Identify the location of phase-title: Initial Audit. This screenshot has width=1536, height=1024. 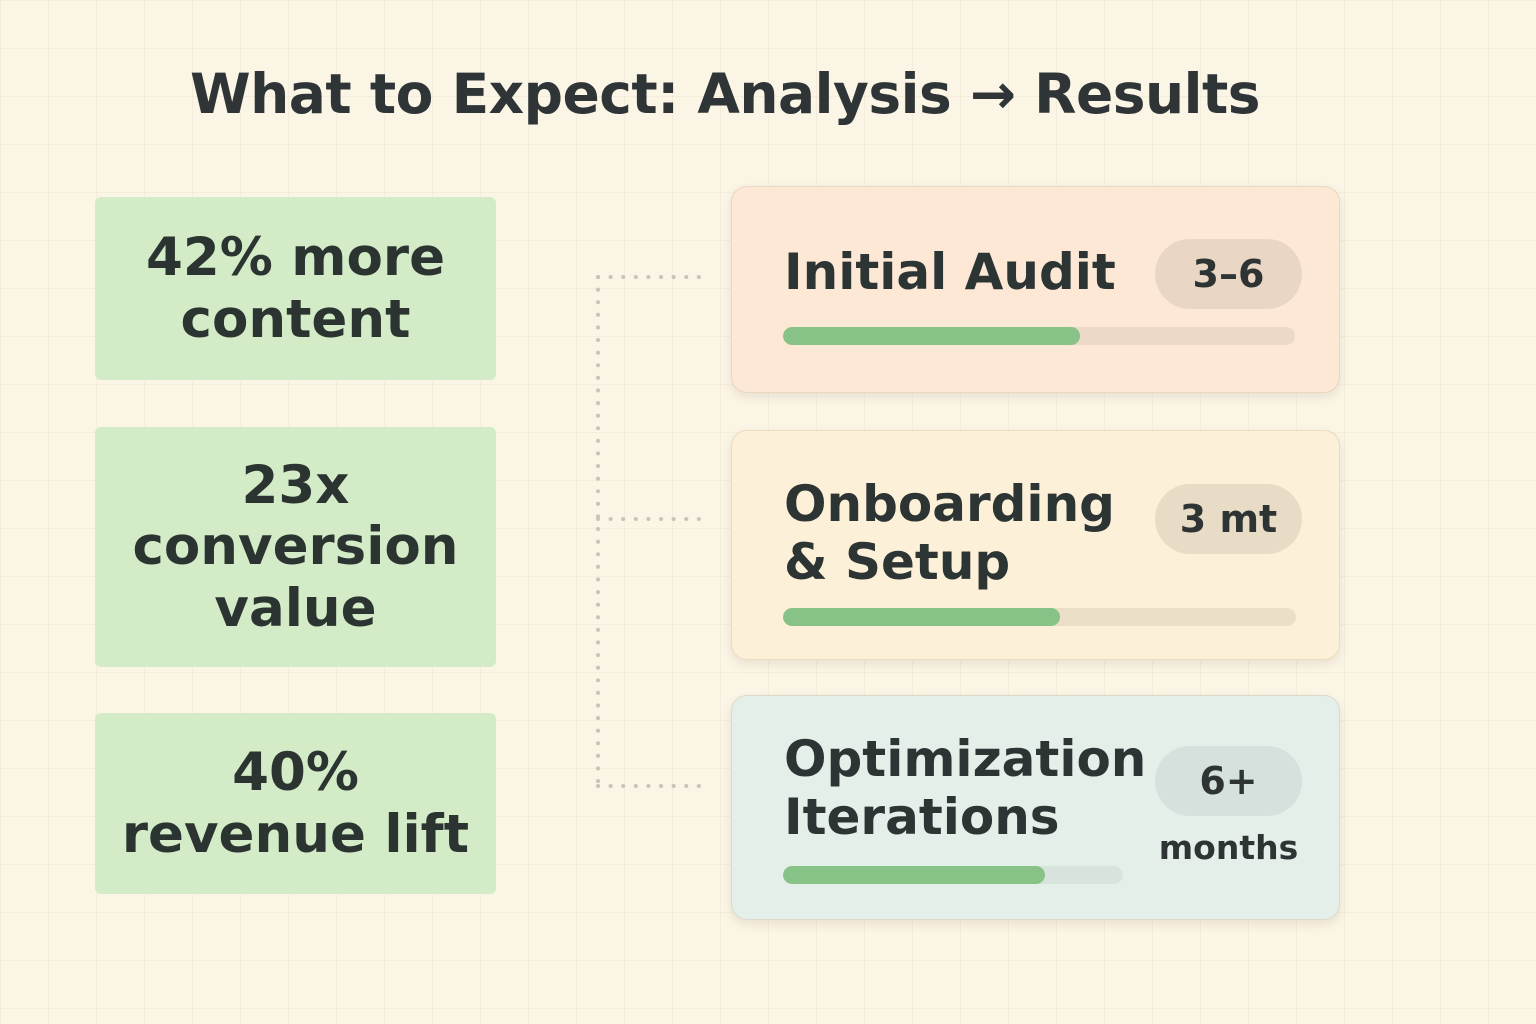
(950, 272).